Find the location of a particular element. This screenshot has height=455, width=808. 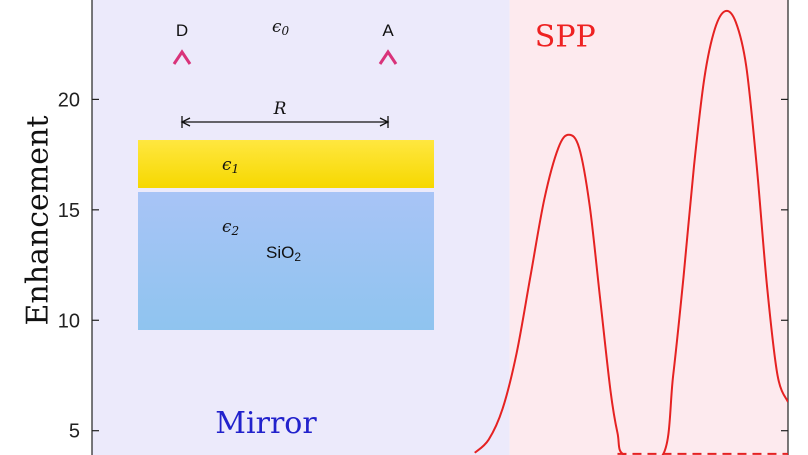

eps0-label: ϵ0 is located at coordinates (281, 27).